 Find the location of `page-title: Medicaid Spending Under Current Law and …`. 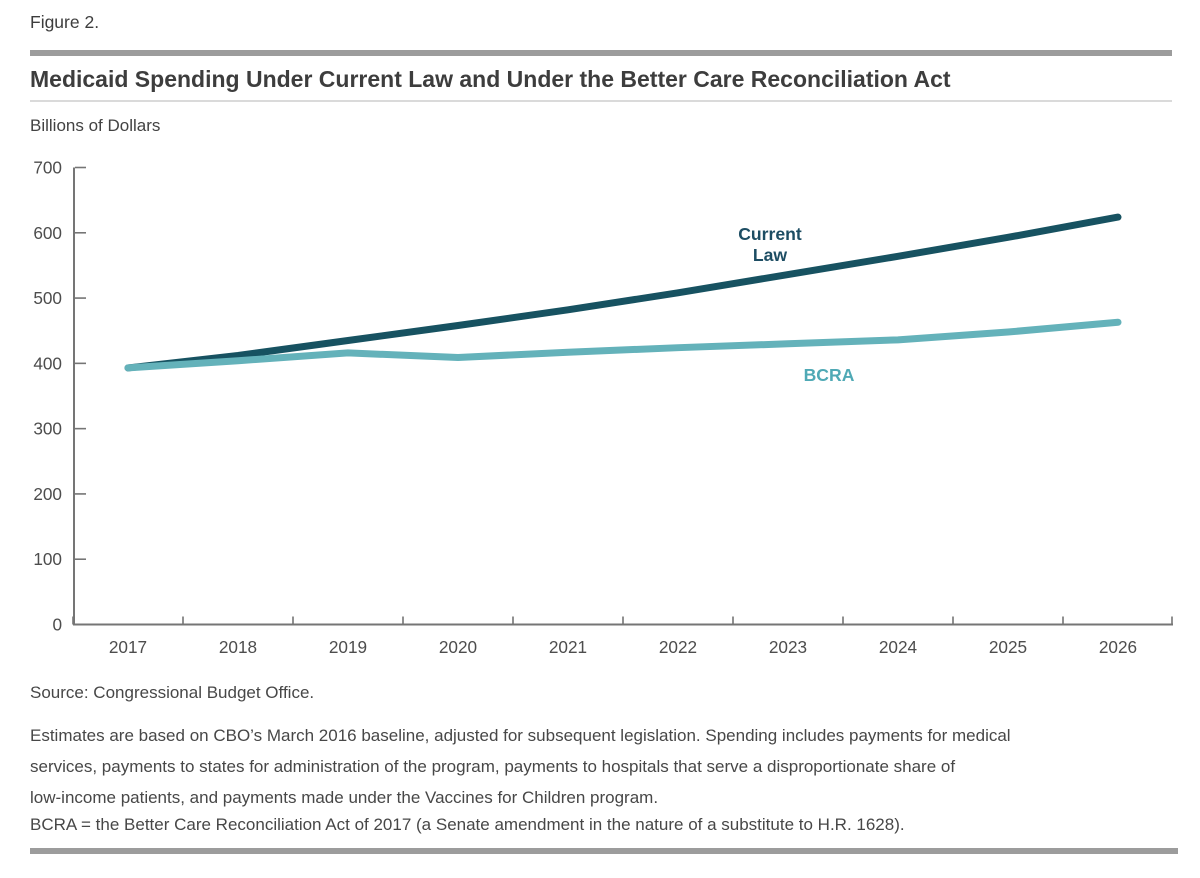

page-title: Medicaid Spending Under Current Law and … is located at coordinates (490, 79).